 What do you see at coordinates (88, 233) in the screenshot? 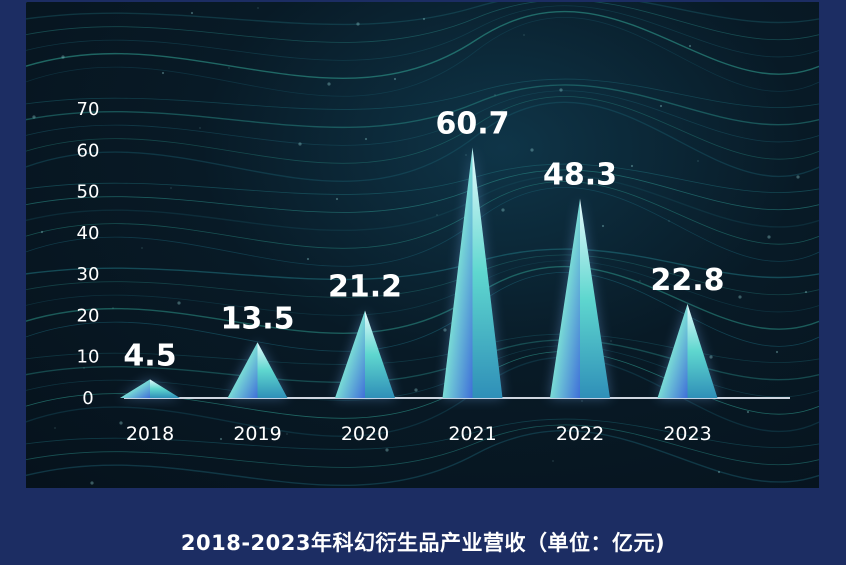
I see `y-tick-label: 40` at bounding box center [88, 233].